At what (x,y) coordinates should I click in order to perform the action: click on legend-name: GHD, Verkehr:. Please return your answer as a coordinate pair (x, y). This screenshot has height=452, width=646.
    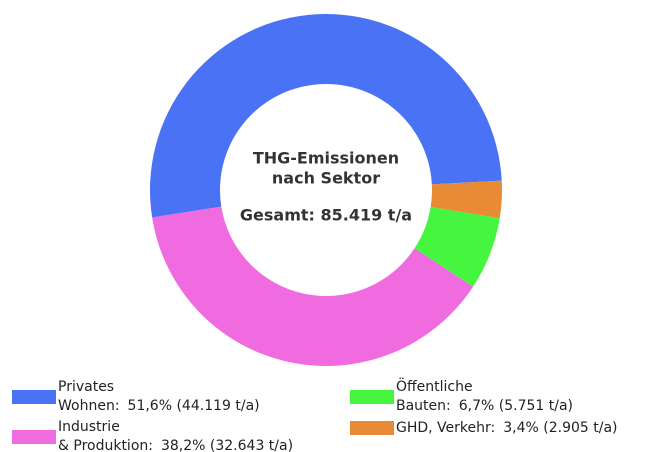
    Looking at the image, I should click on (445, 428).